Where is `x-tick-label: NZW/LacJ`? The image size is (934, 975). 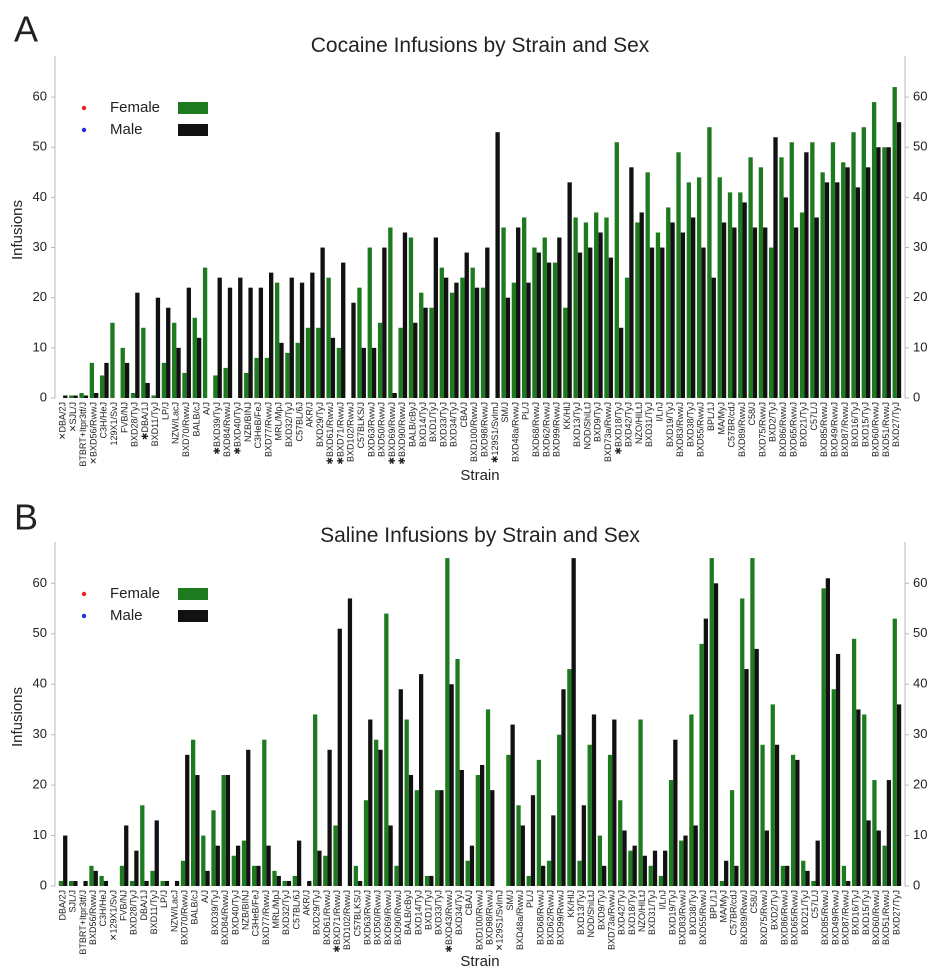 x-tick-label: NZW/LacJ is located at coordinates (176, 423).